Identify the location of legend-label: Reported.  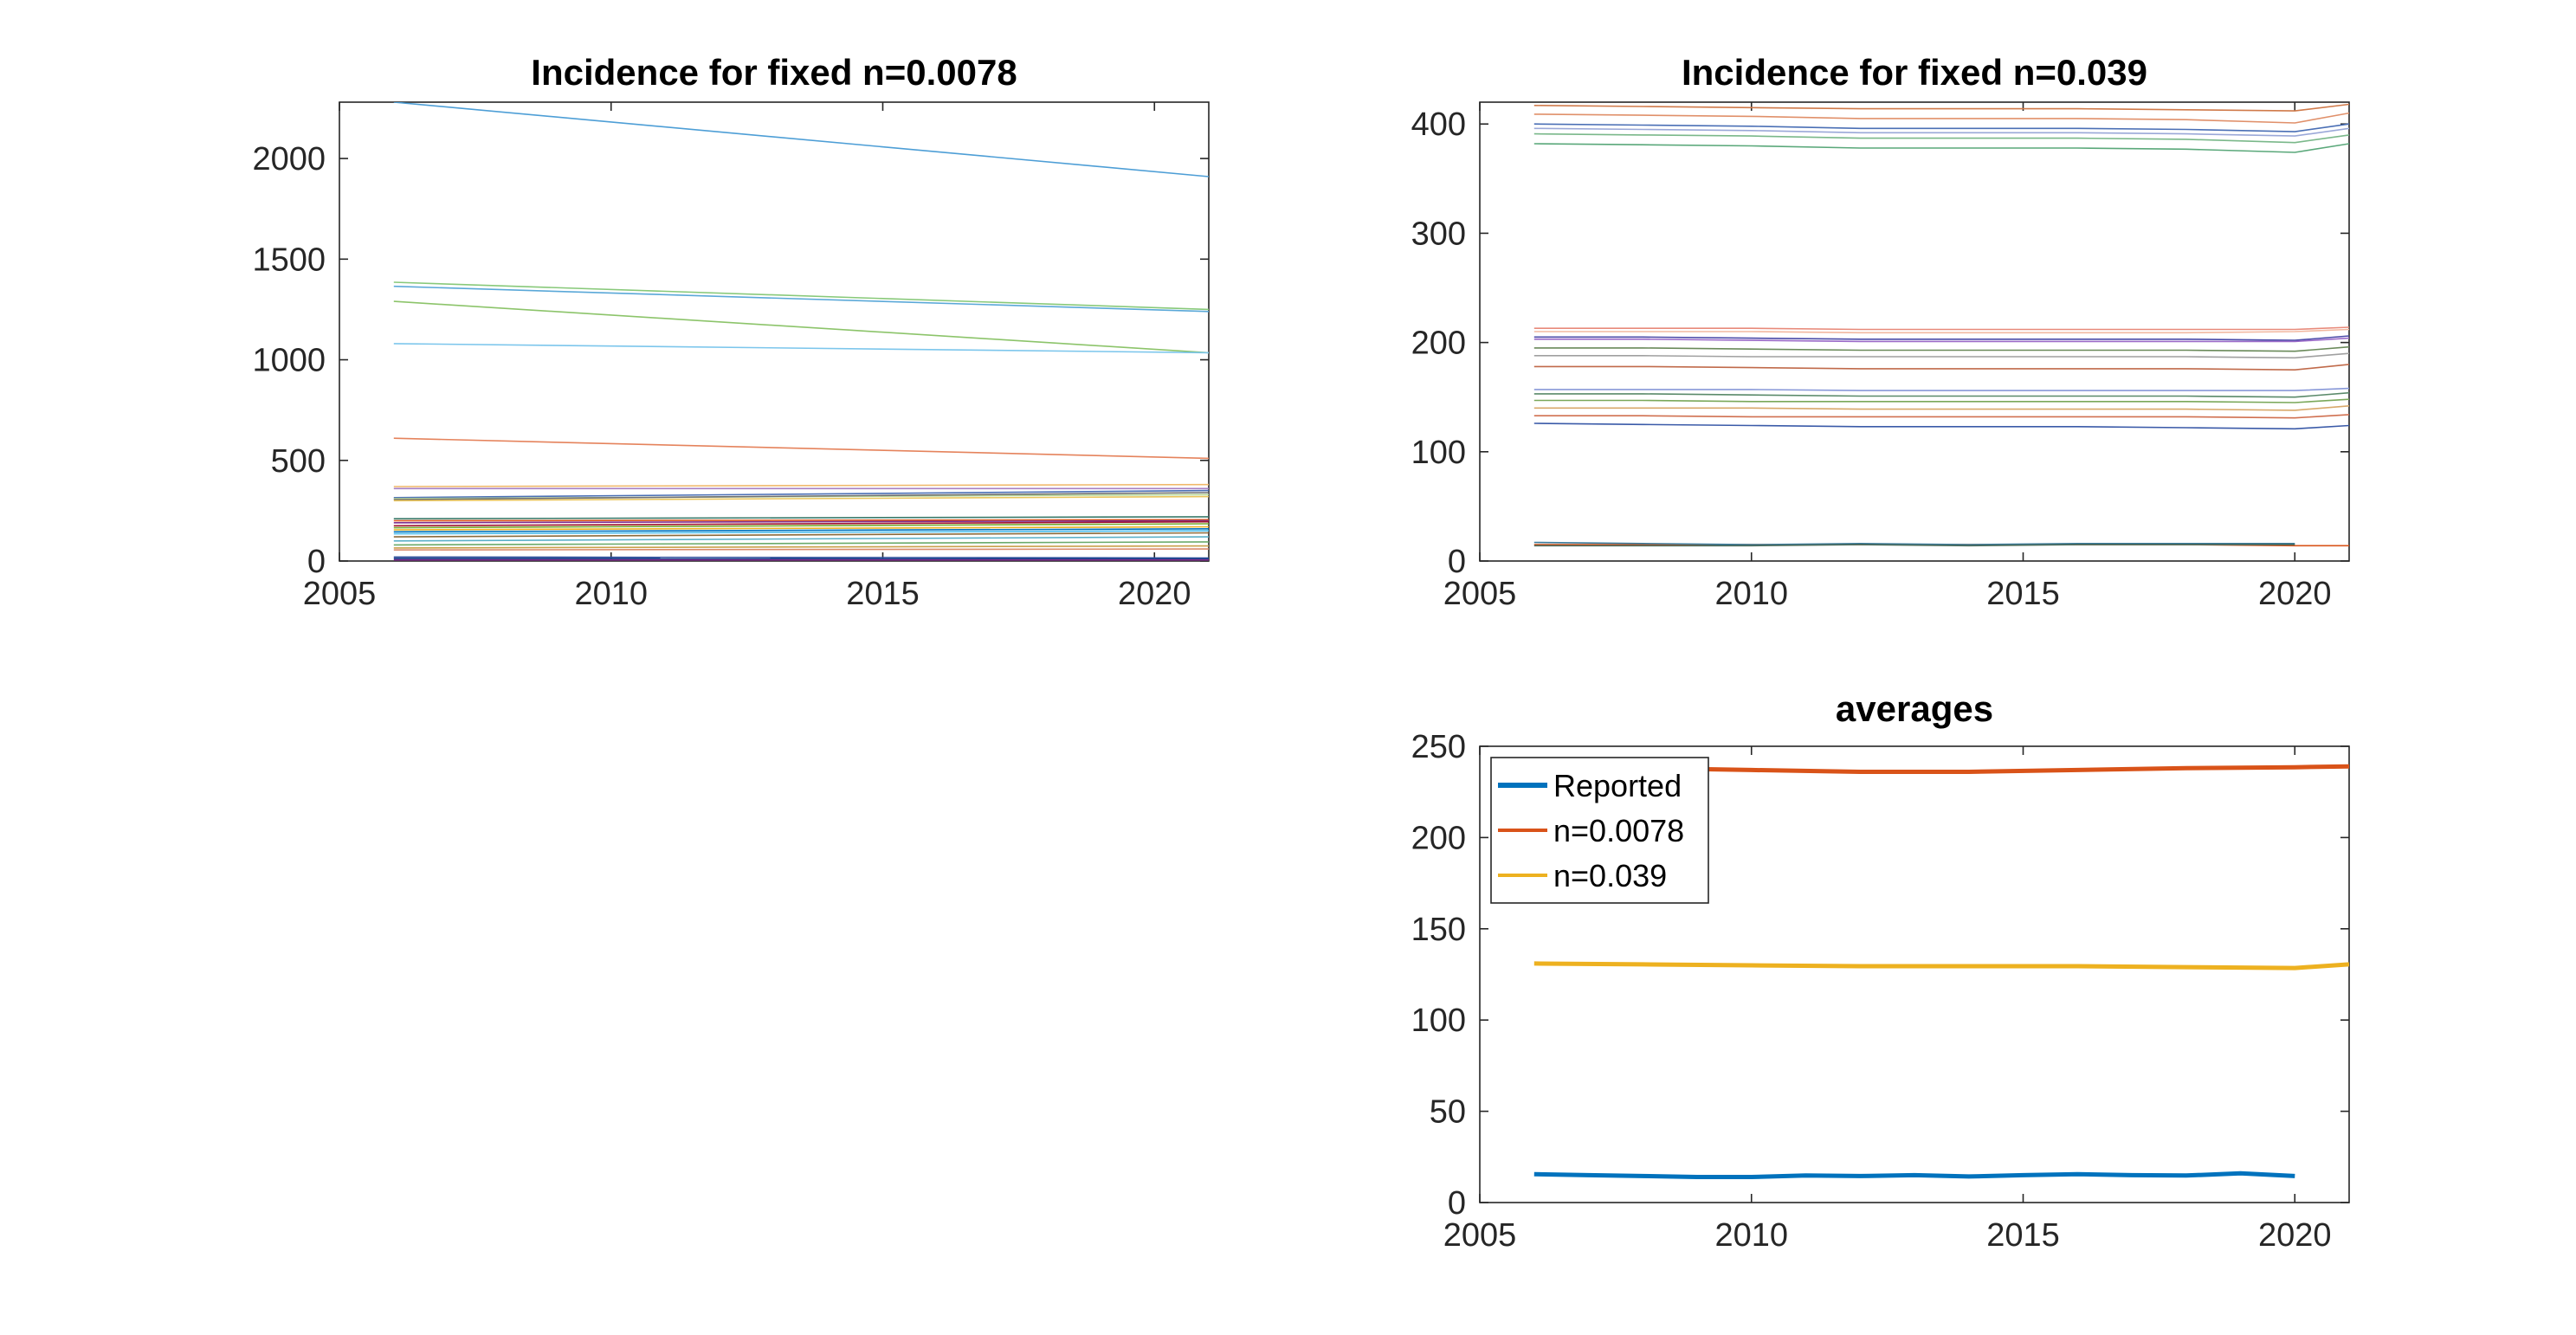
(1617, 786).